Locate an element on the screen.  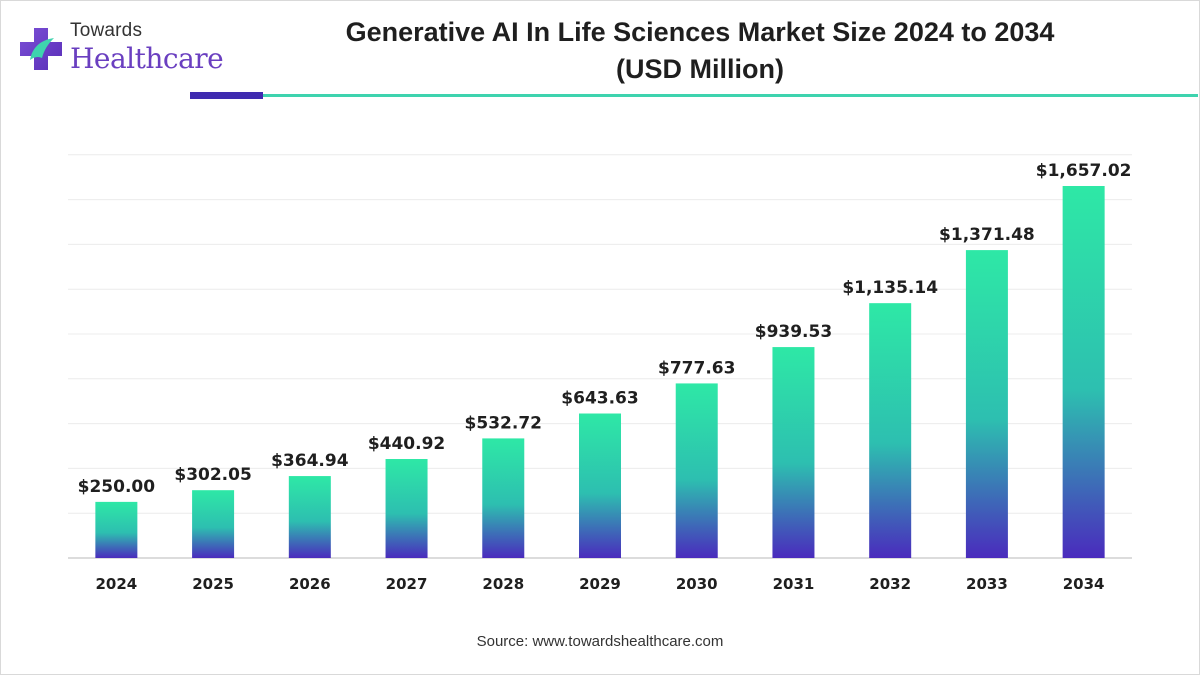
bar-2026 is located at coordinates (309, 517).